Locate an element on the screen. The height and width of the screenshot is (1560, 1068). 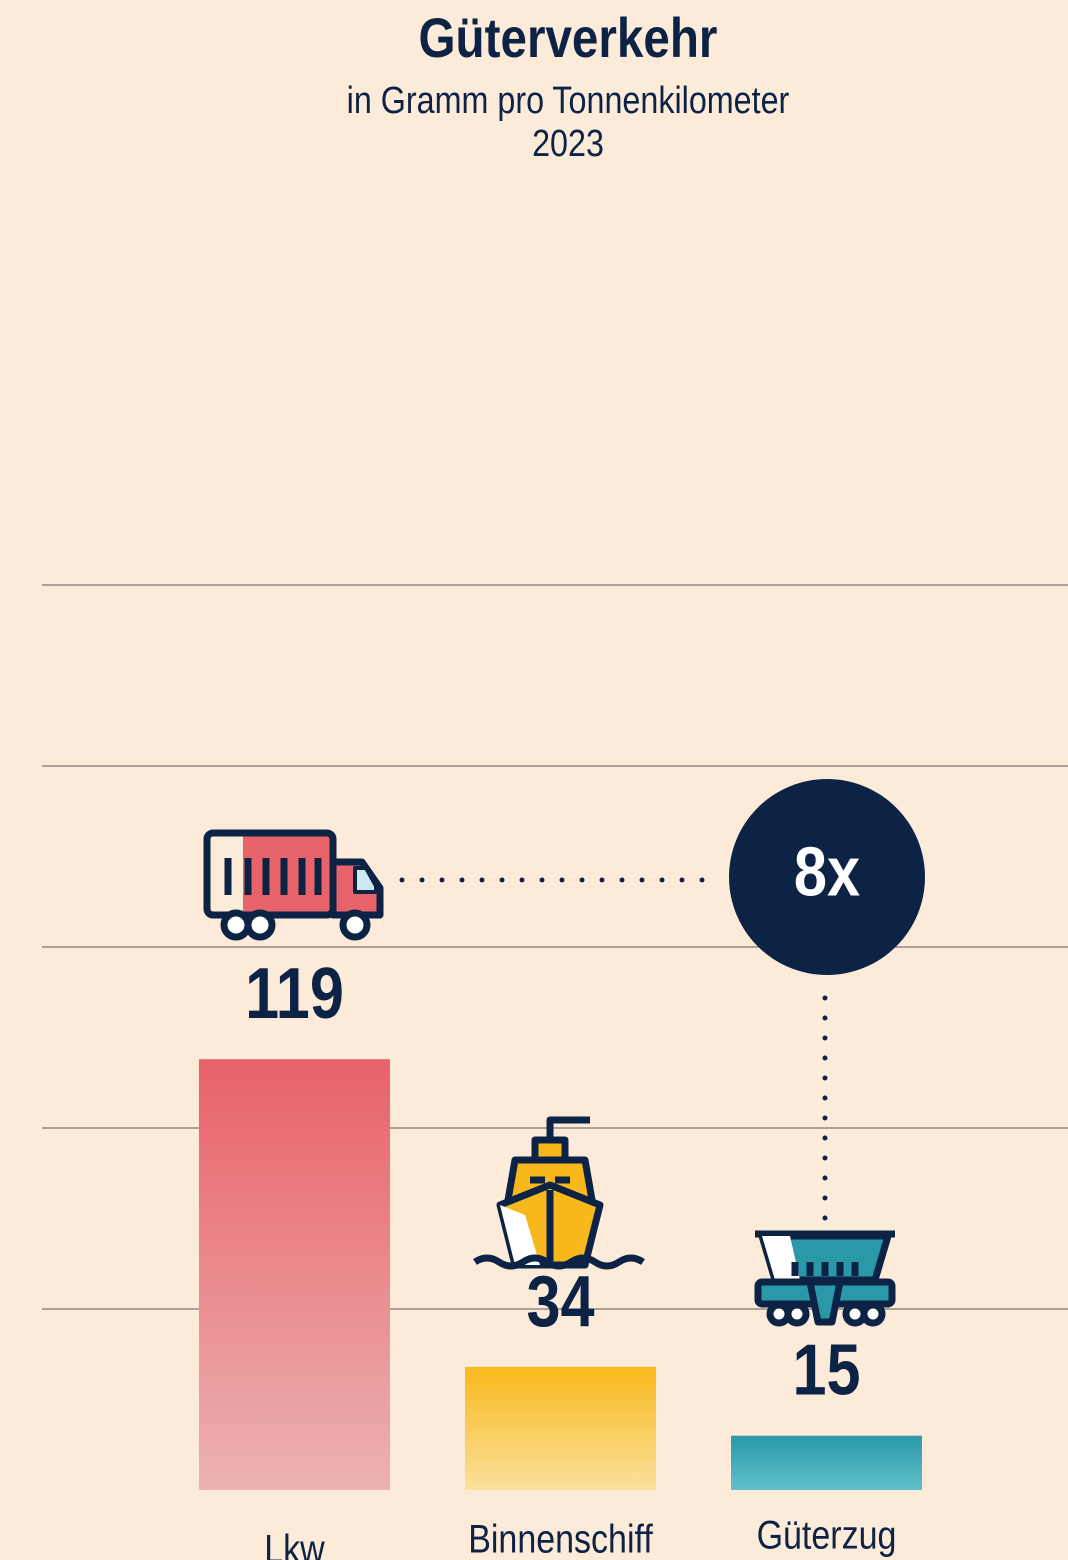
x-tick-label: Güterzug is located at coordinates (827, 1534).